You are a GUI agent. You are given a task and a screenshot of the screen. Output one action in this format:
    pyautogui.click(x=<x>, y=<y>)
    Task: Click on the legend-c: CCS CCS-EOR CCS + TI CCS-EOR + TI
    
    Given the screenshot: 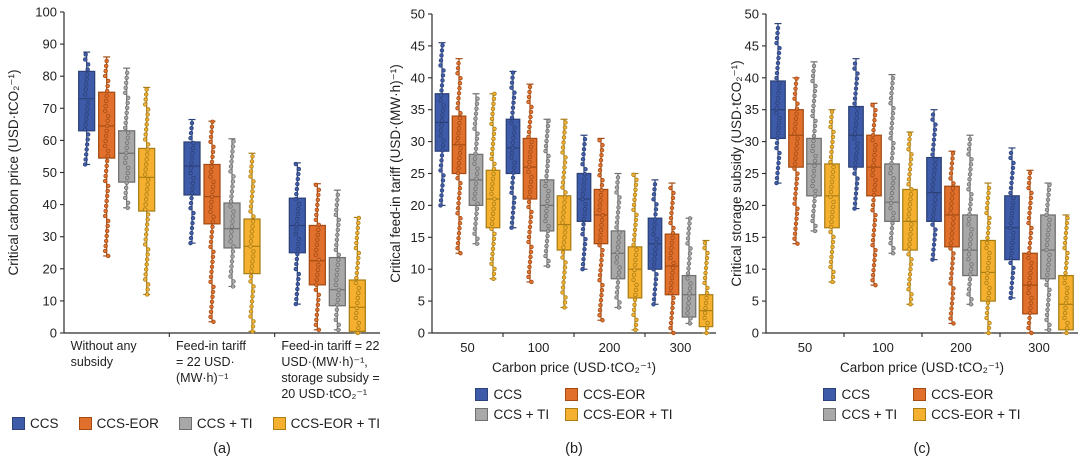 What is the action you would take?
    pyautogui.click(x=922, y=404)
    